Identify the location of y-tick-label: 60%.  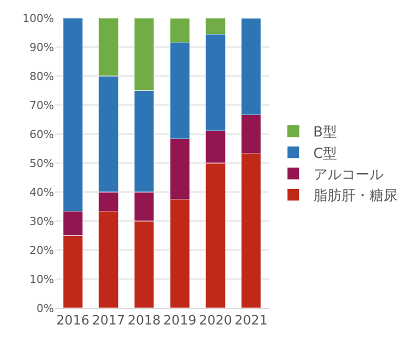
(42, 134).